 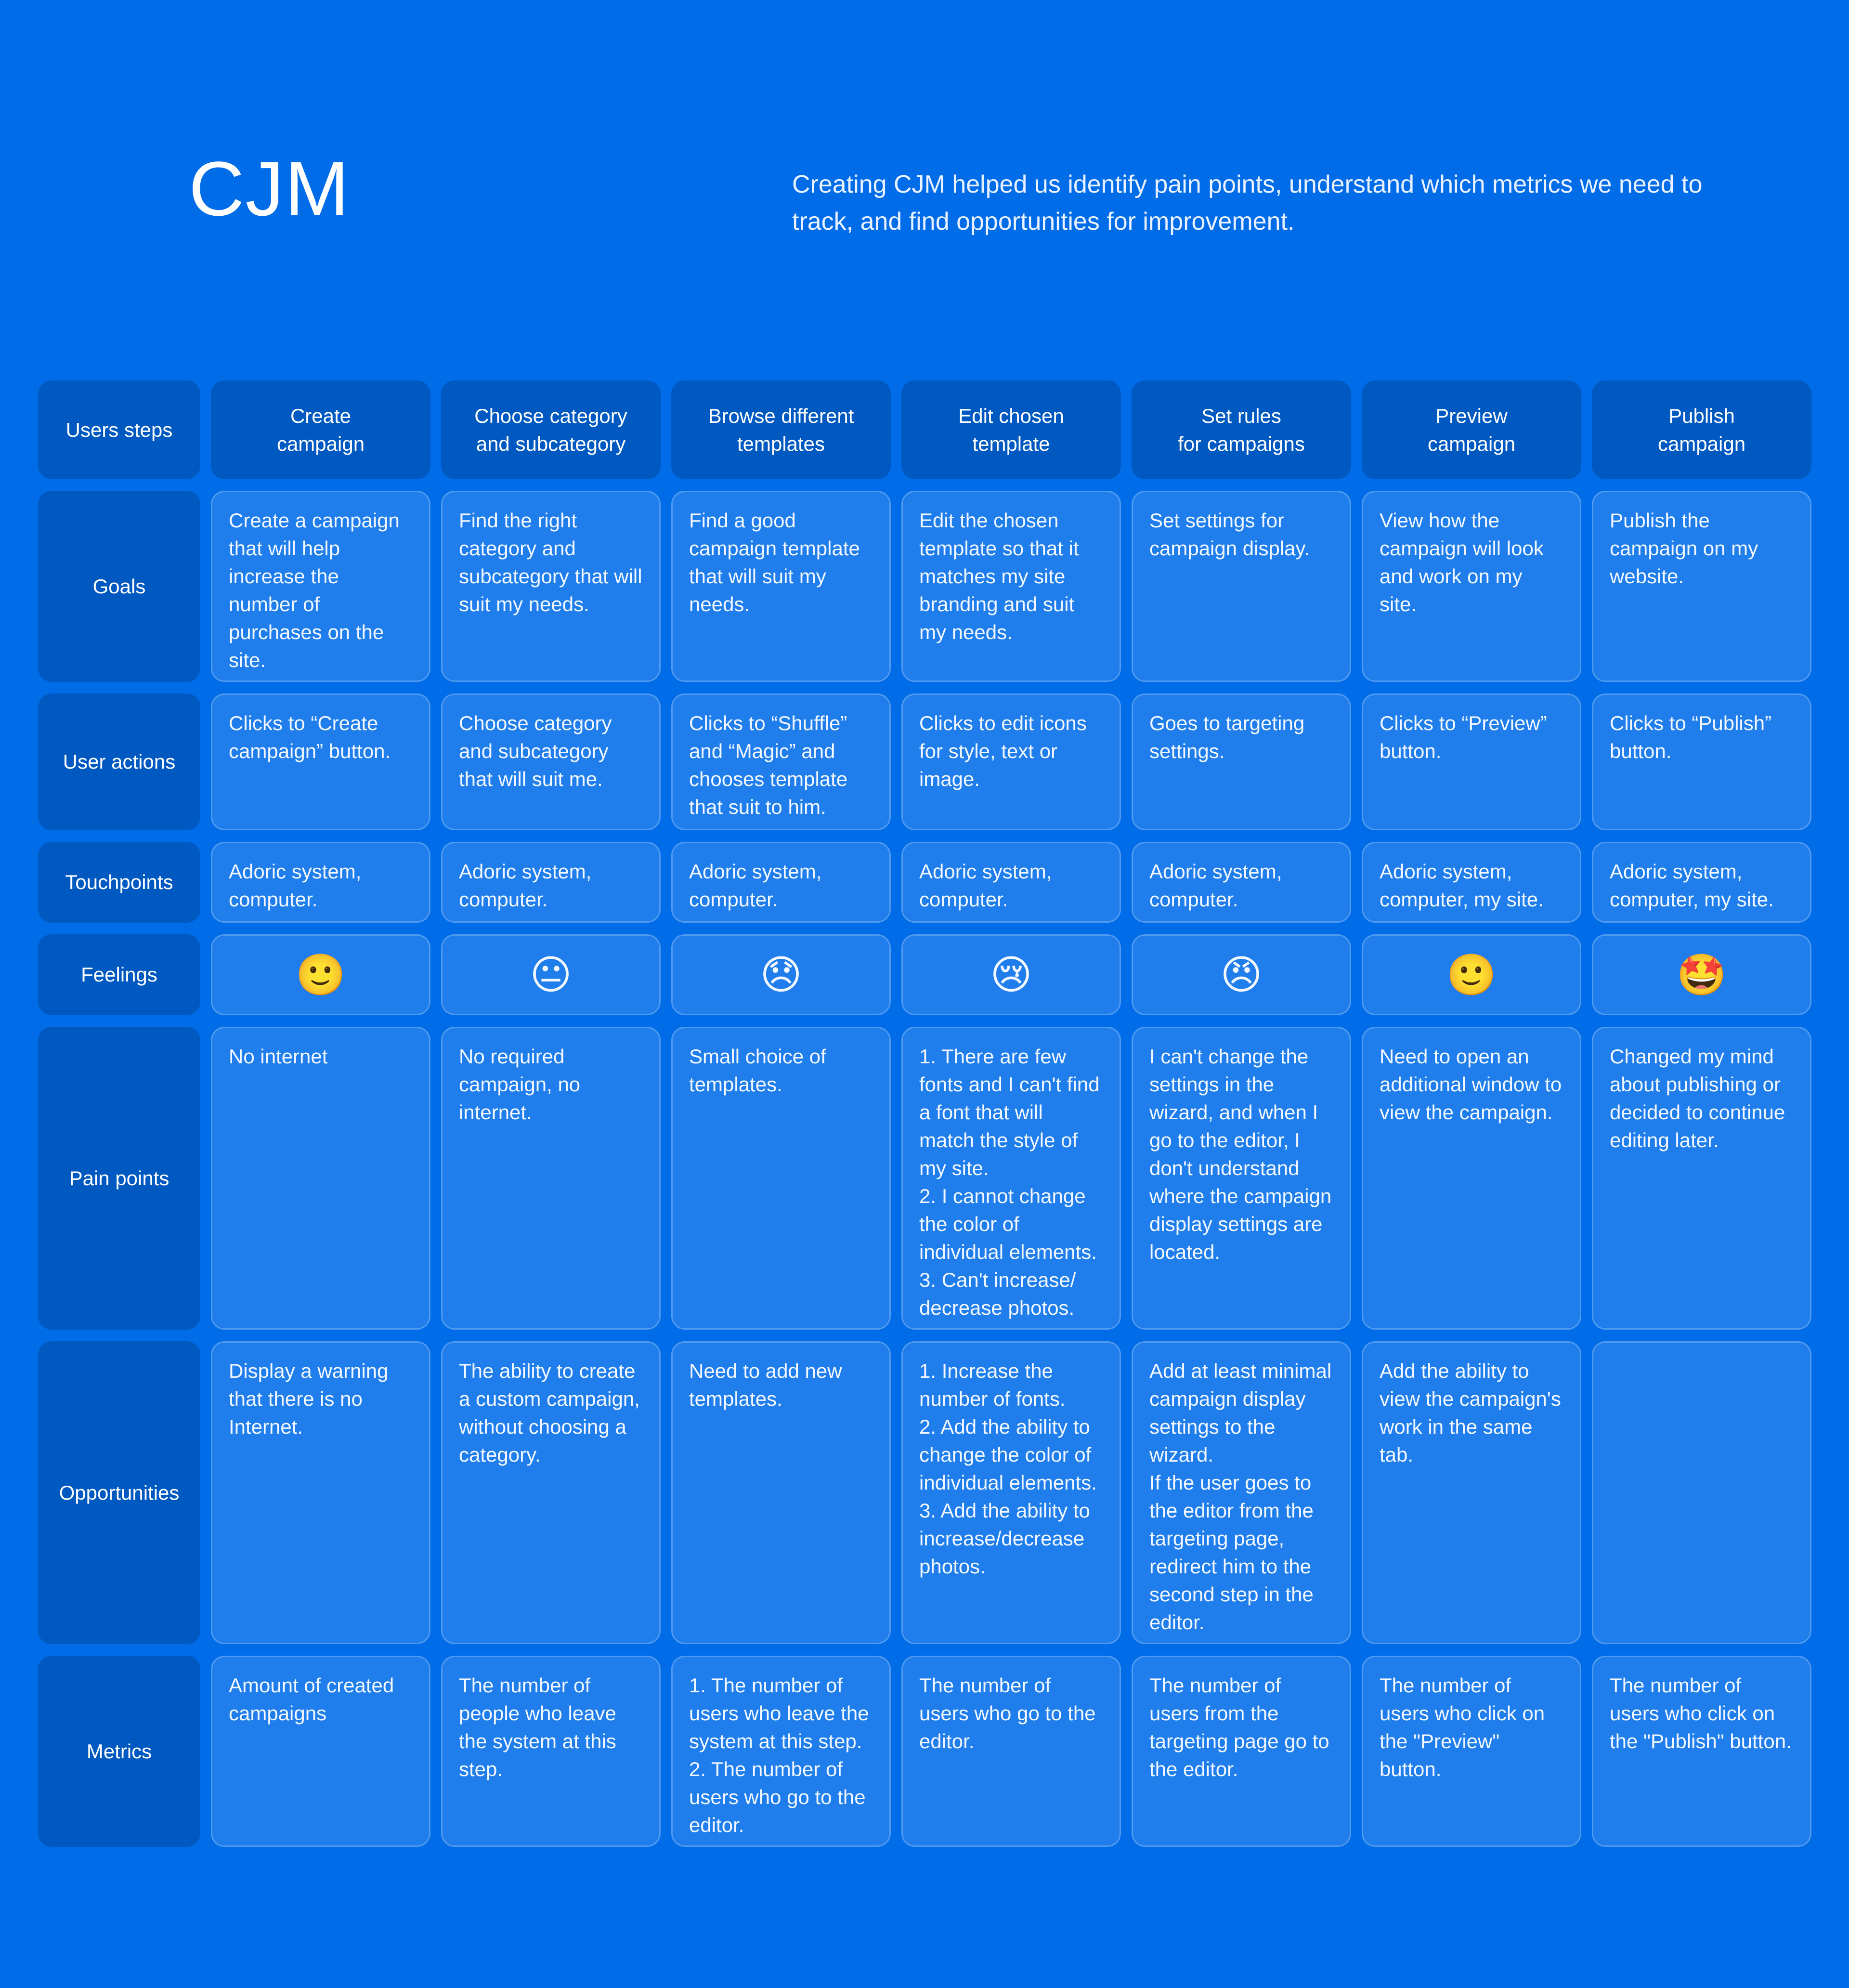 I want to click on user-actions-cell: Clicks to “Preview” button., so click(x=1471, y=761).